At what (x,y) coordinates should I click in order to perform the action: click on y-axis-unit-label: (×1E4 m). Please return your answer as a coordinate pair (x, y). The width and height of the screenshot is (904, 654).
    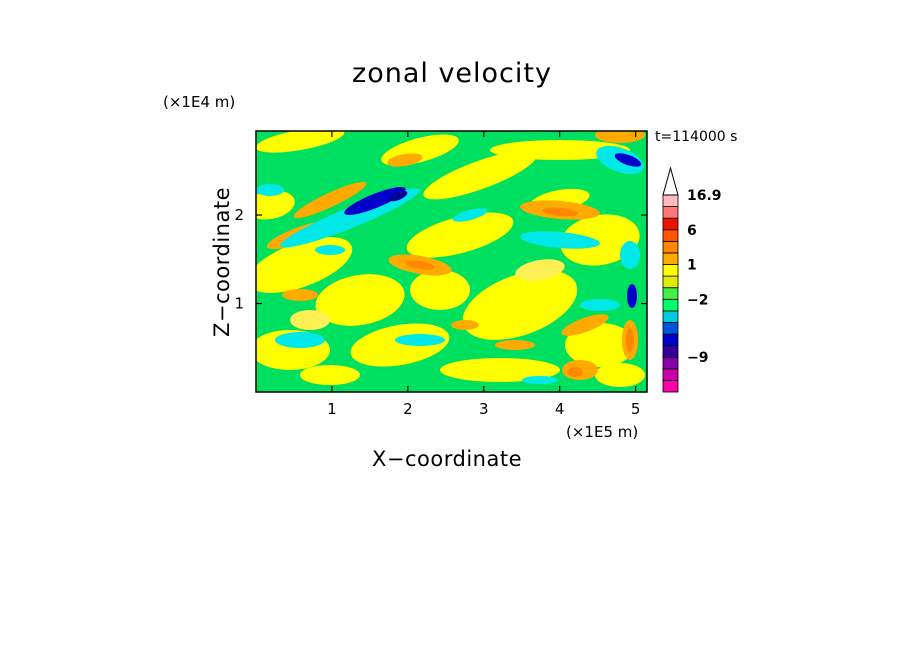
    Looking at the image, I should click on (199, 102).